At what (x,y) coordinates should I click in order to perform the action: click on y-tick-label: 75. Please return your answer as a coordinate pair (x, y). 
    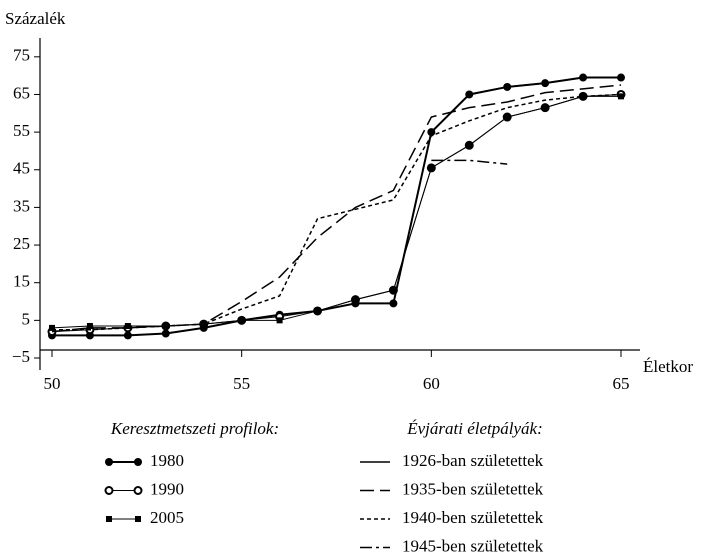
    Looking at the image, I should click on (21, 55).